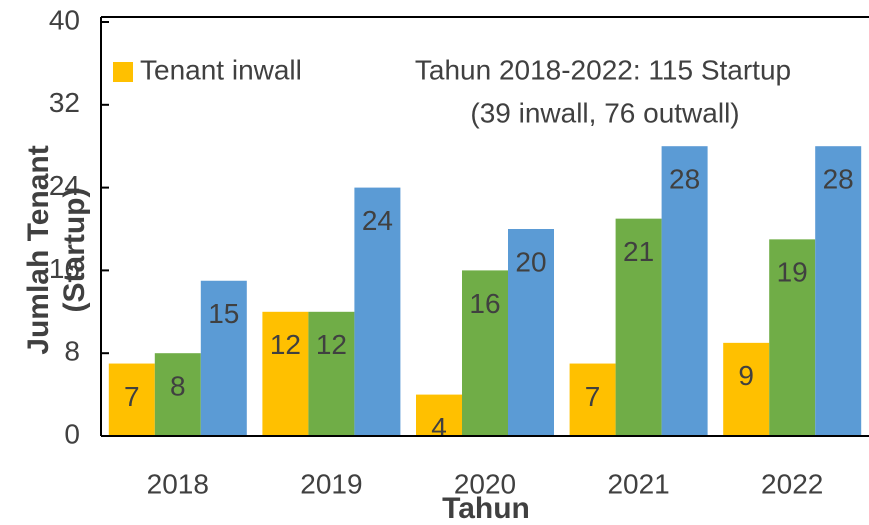  Describe the element at coordinates (64, 102) in the screenshot. I see `y-tick-label: 32` at that location.